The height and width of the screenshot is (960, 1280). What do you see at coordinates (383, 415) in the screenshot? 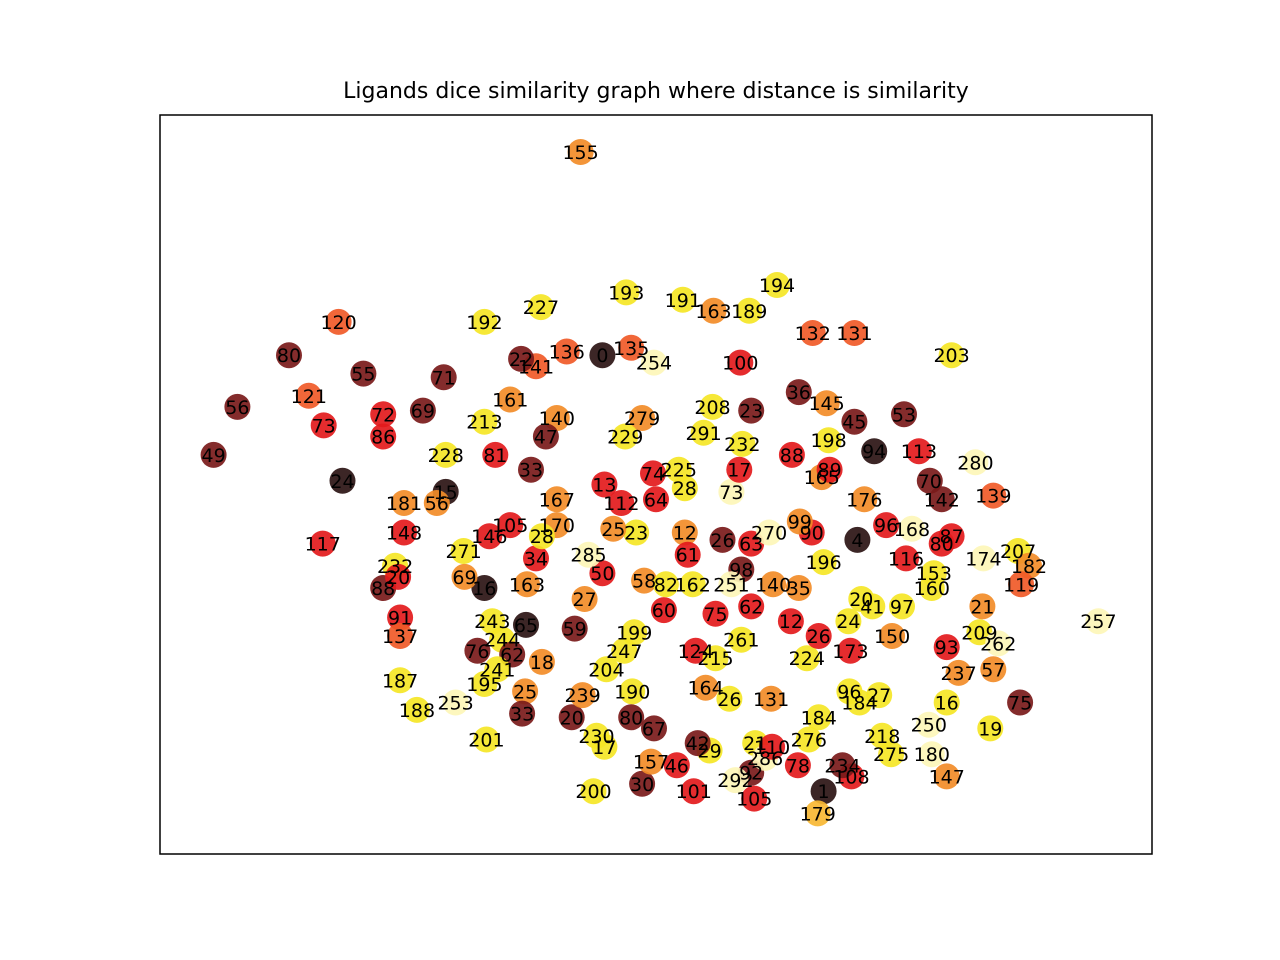
I see `node-label: 72` at bounding box center [383, 415].